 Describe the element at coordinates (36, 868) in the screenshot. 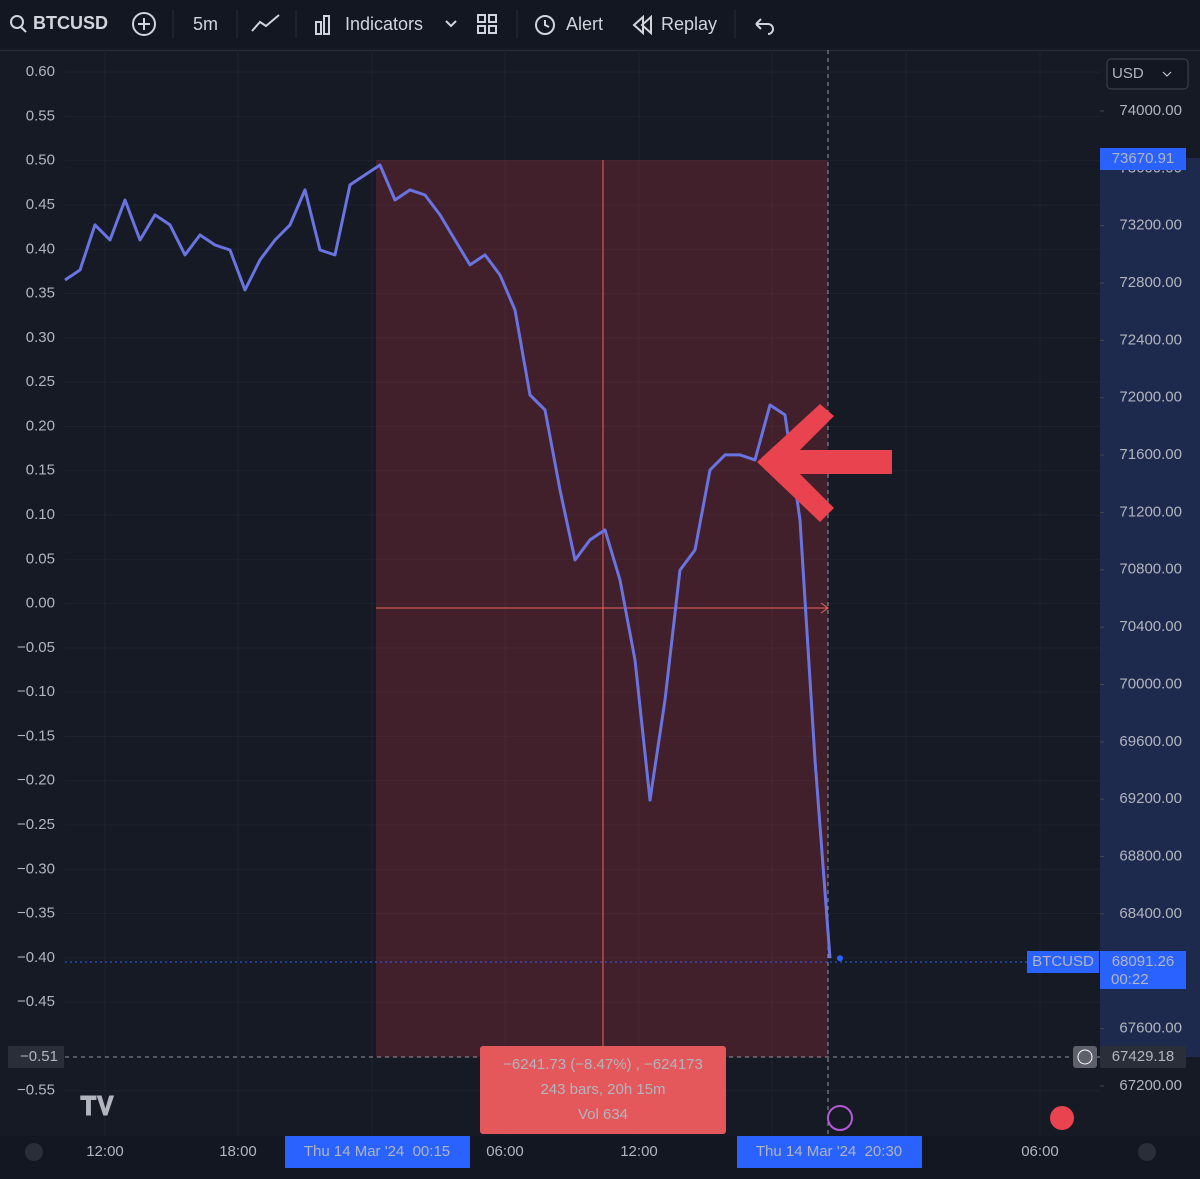

I see `left-tick-label: −0.30` at that location.